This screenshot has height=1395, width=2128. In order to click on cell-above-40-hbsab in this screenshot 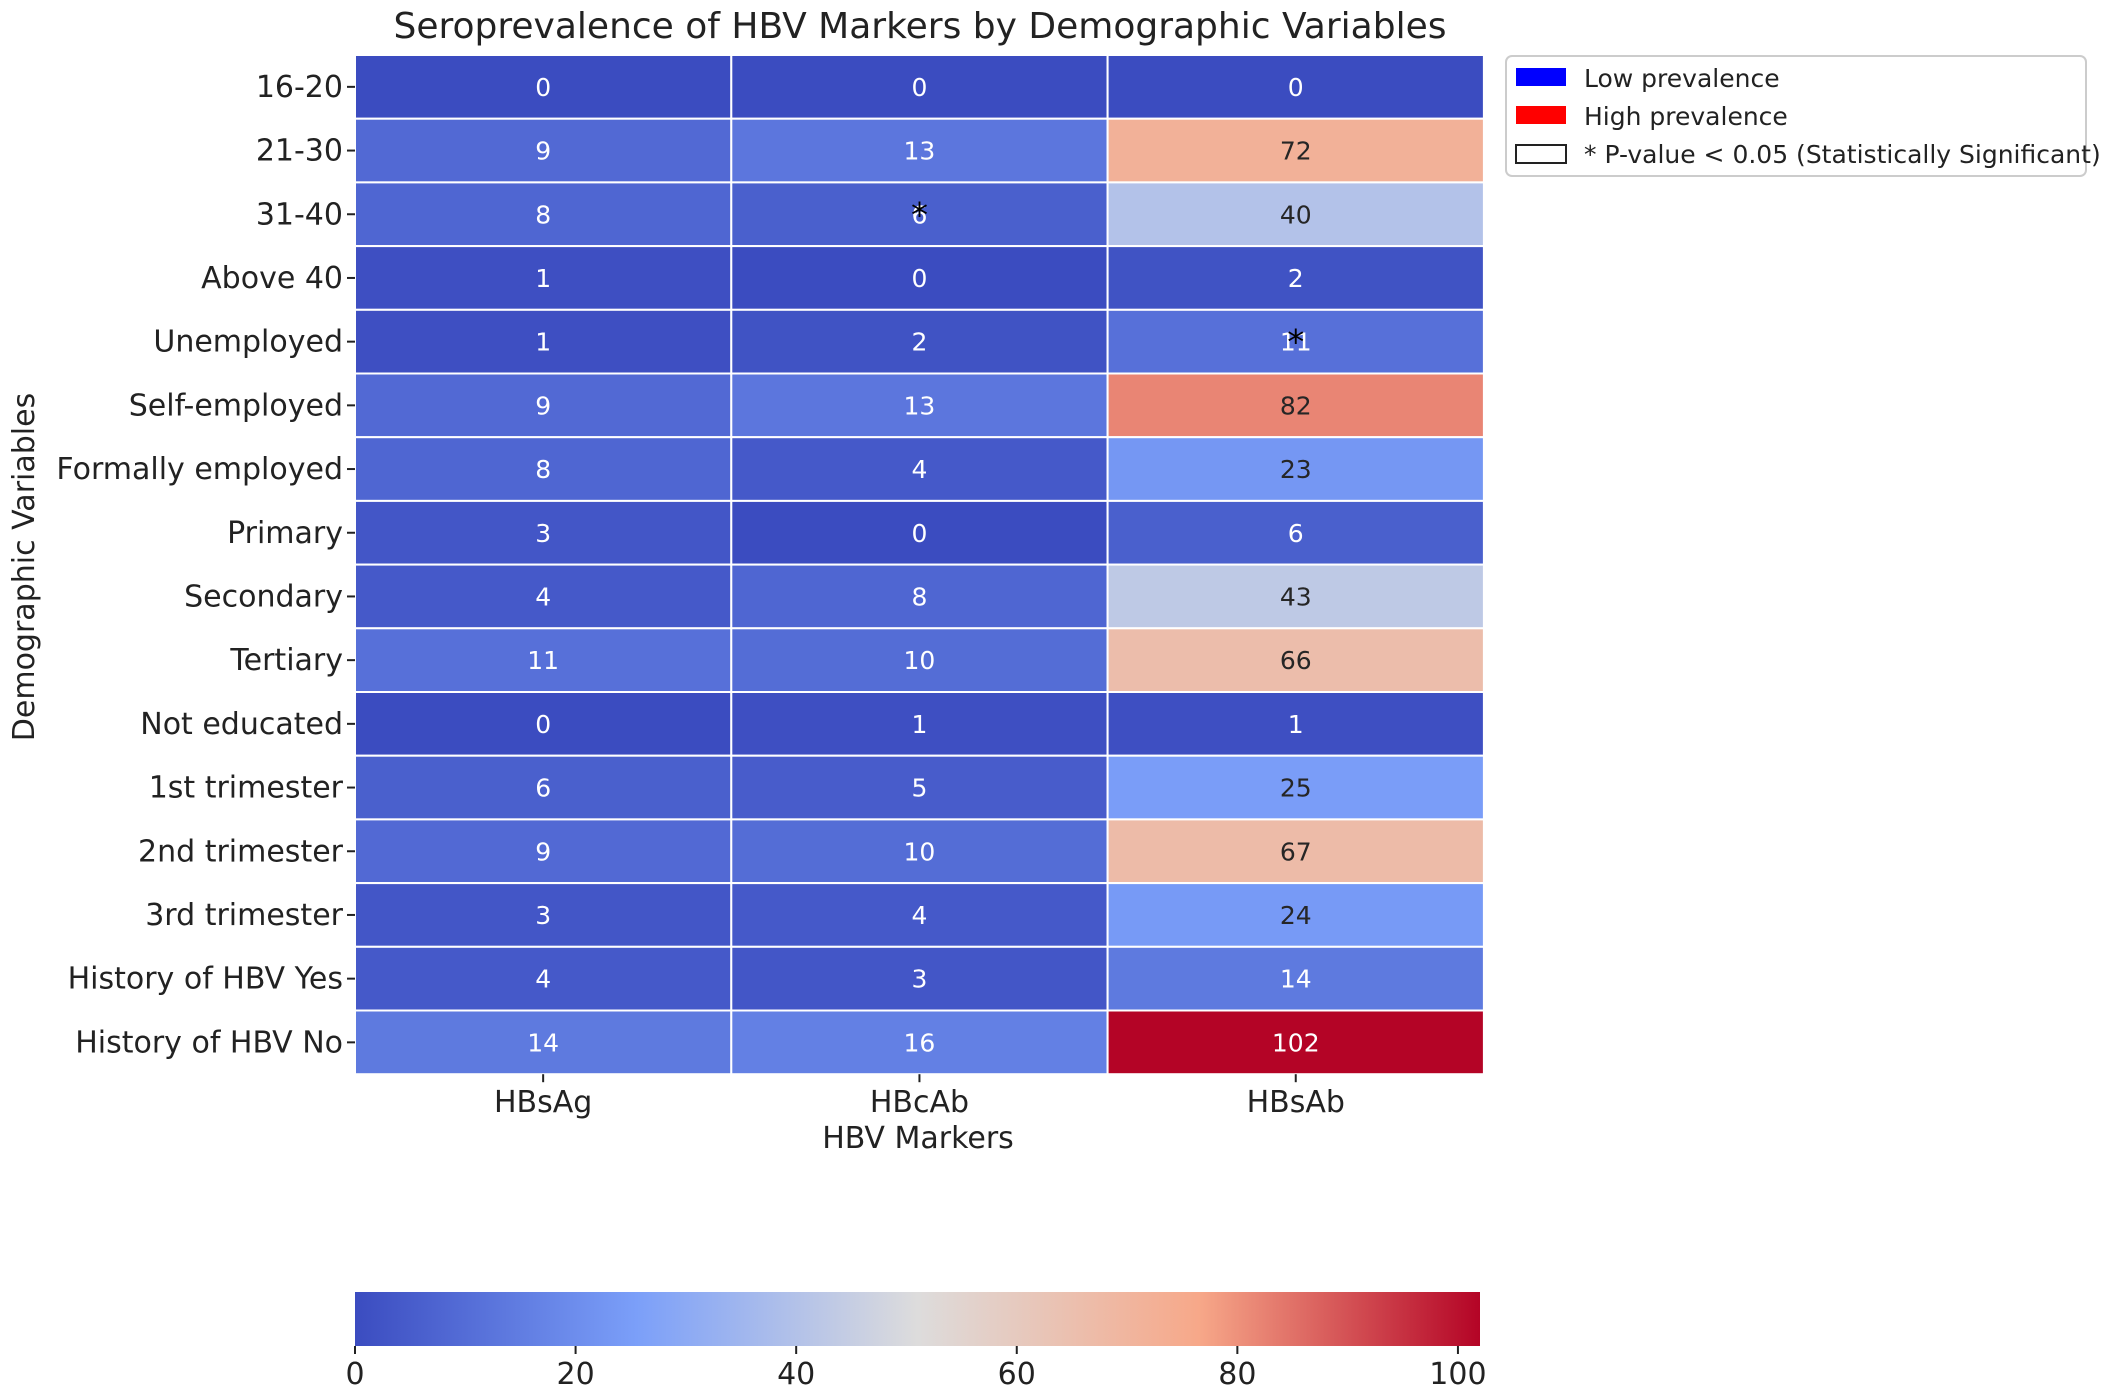, I will do `click(1295, 278)`.